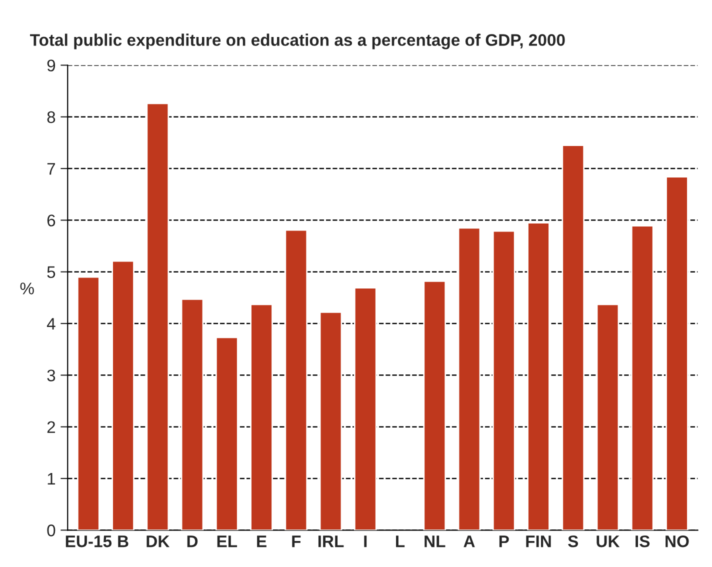 This screenshot has height=567, width=712. What do you see at coordinates (643, 541) in the screenshot?
I see `x-tick-label: IS` at bounding box center [643, 541].